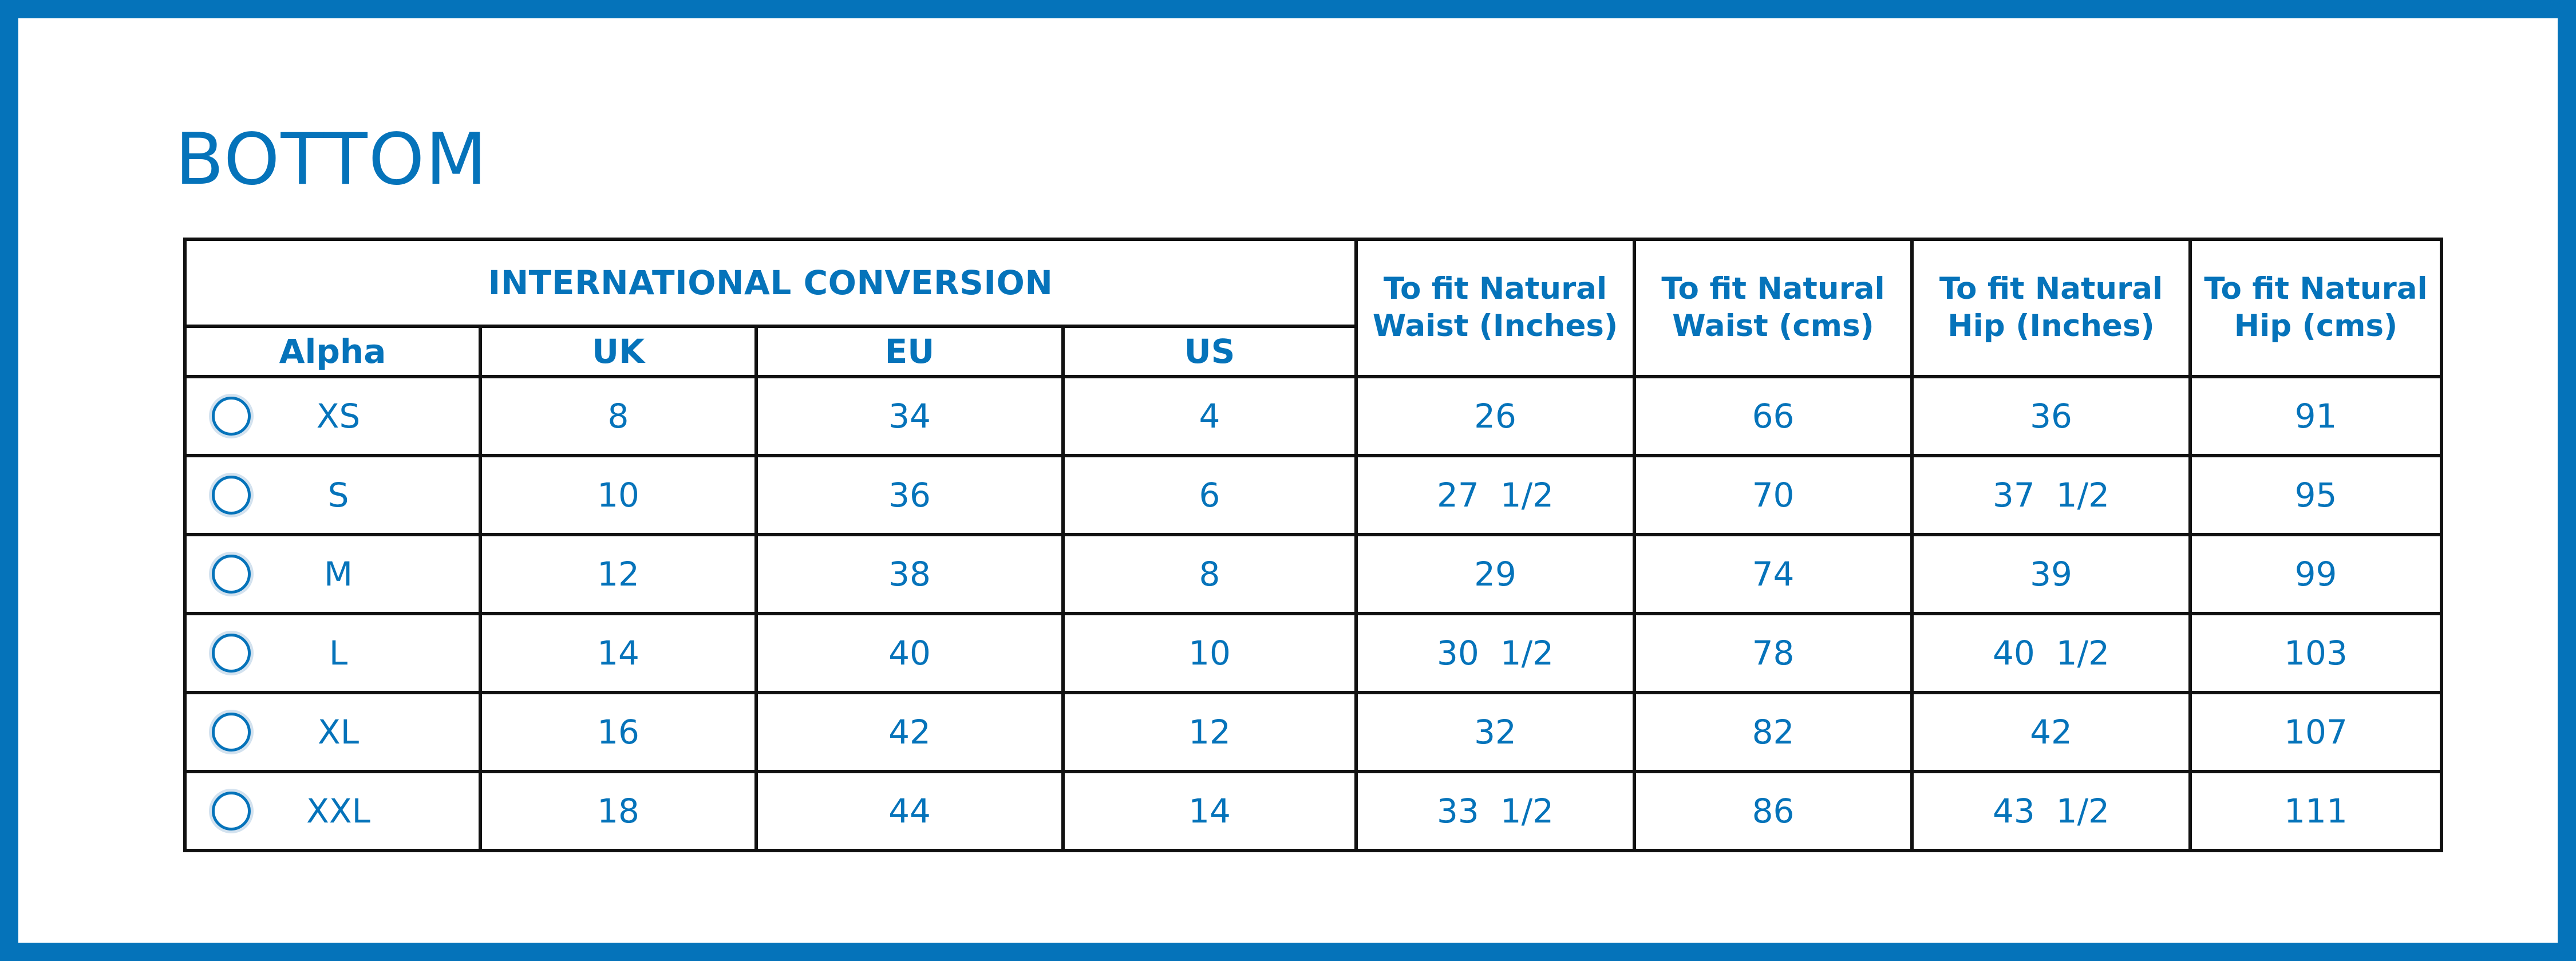  I want to click on alpha-wrap: S, so click(332, 495).